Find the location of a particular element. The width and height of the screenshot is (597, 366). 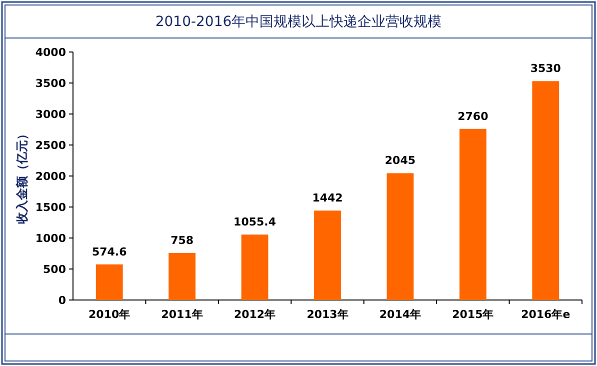

y-axis-title: 收入金额（亿元） is located at coordinates (22, 176).